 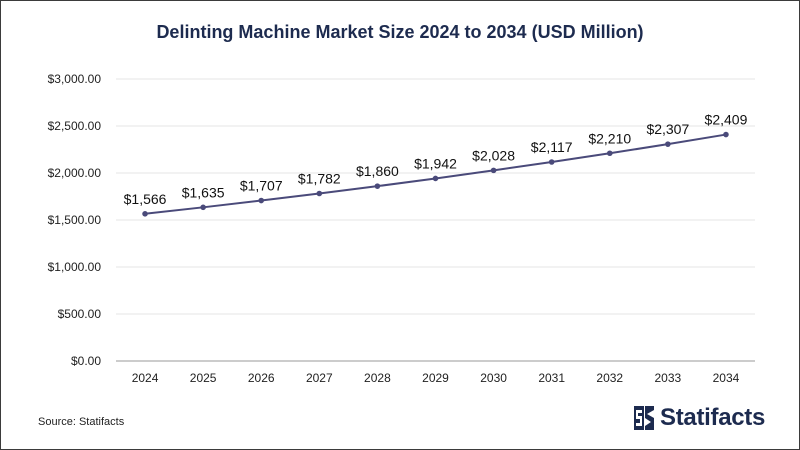 I want to click on data-label: $2,028, so click(x=493, y=155).